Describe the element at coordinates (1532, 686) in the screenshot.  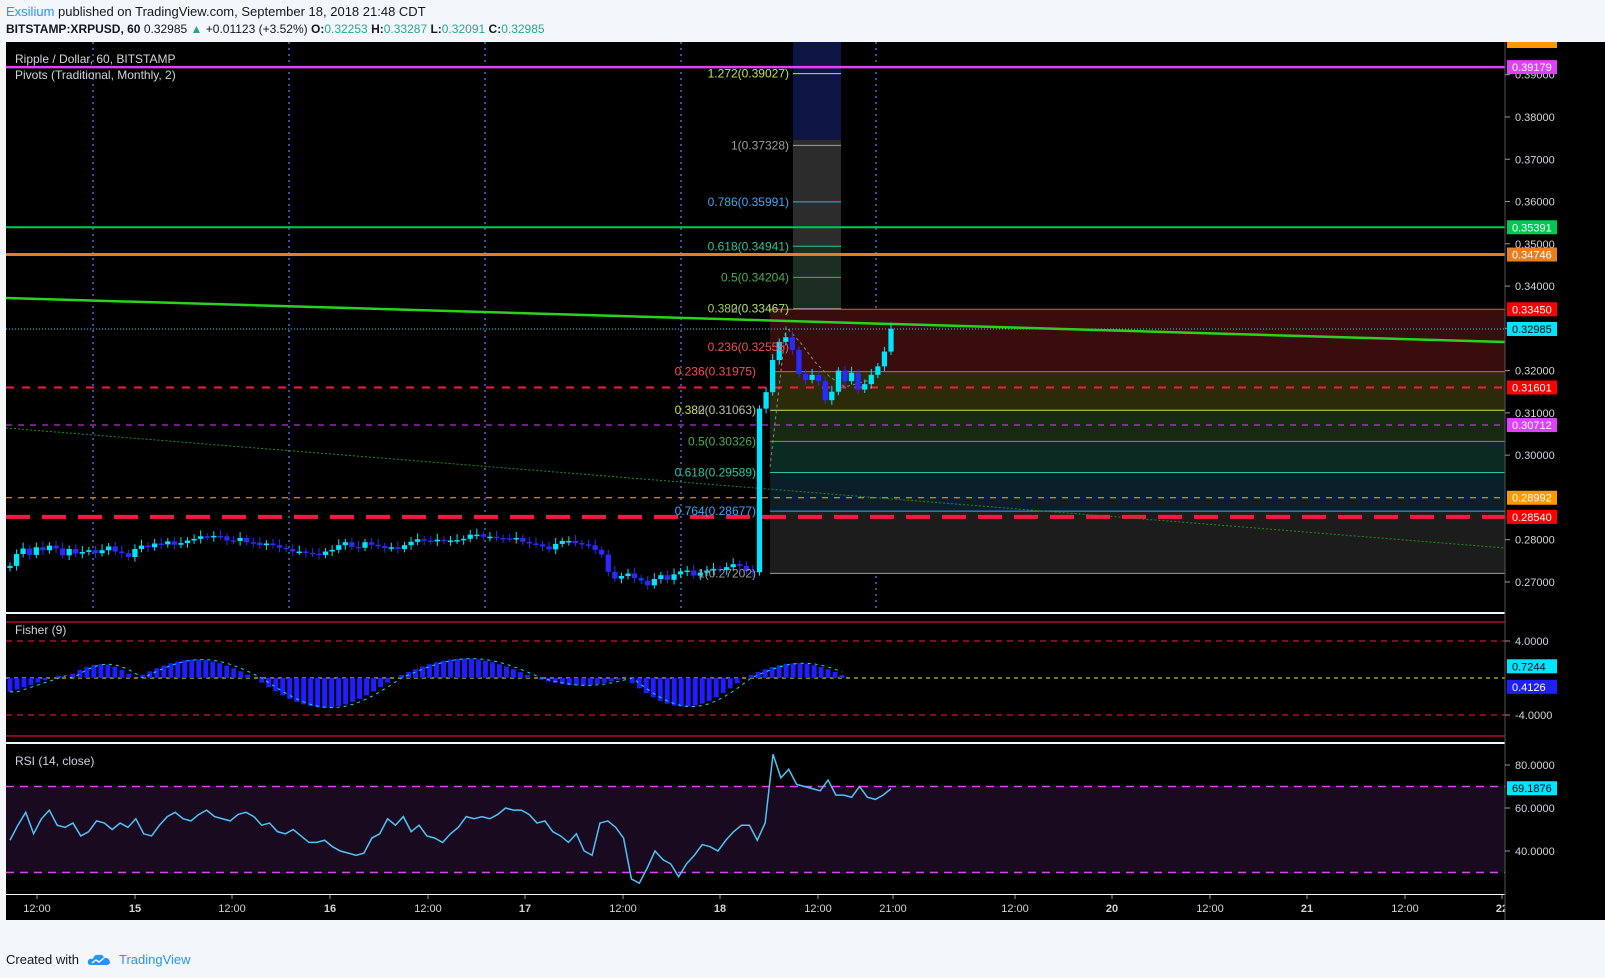
I see `fisher-badge` at that location.